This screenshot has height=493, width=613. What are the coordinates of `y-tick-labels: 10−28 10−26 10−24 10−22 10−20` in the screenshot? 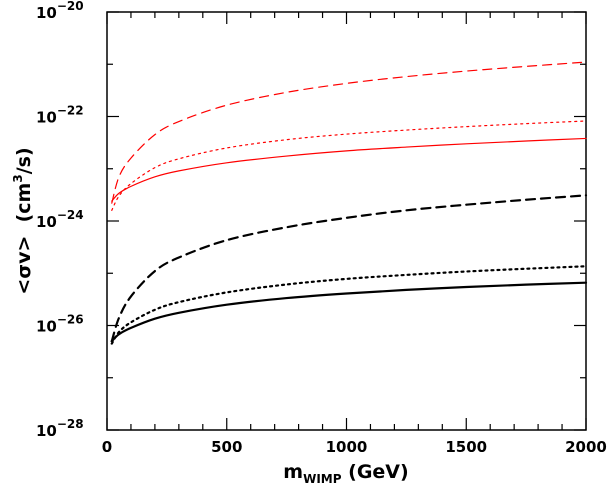 It's located at (60, 220).